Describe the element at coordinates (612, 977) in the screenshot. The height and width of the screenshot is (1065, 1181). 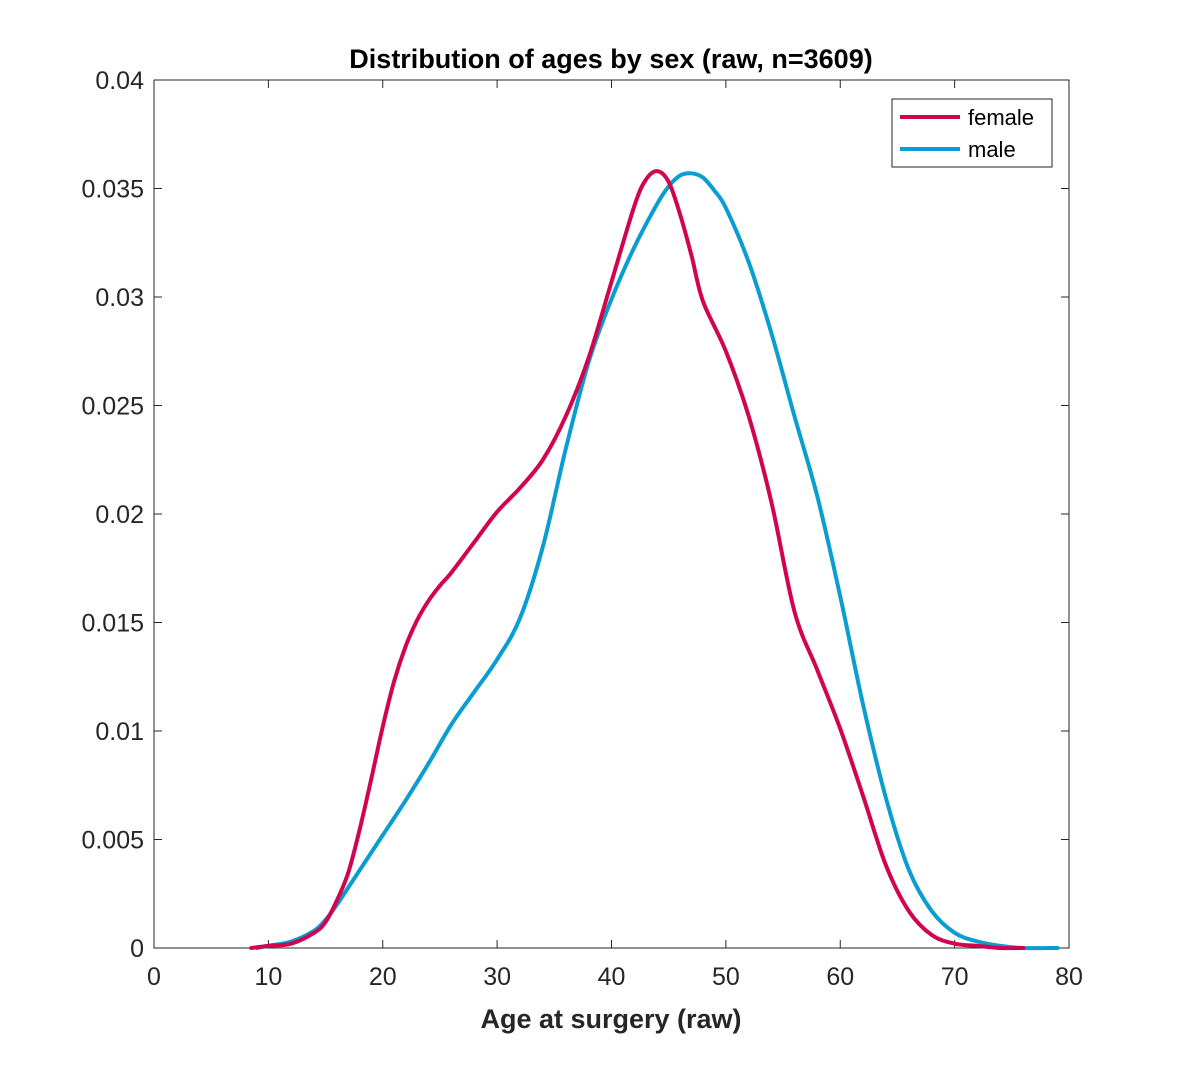
I see `x-tick-label: 40` at that location.